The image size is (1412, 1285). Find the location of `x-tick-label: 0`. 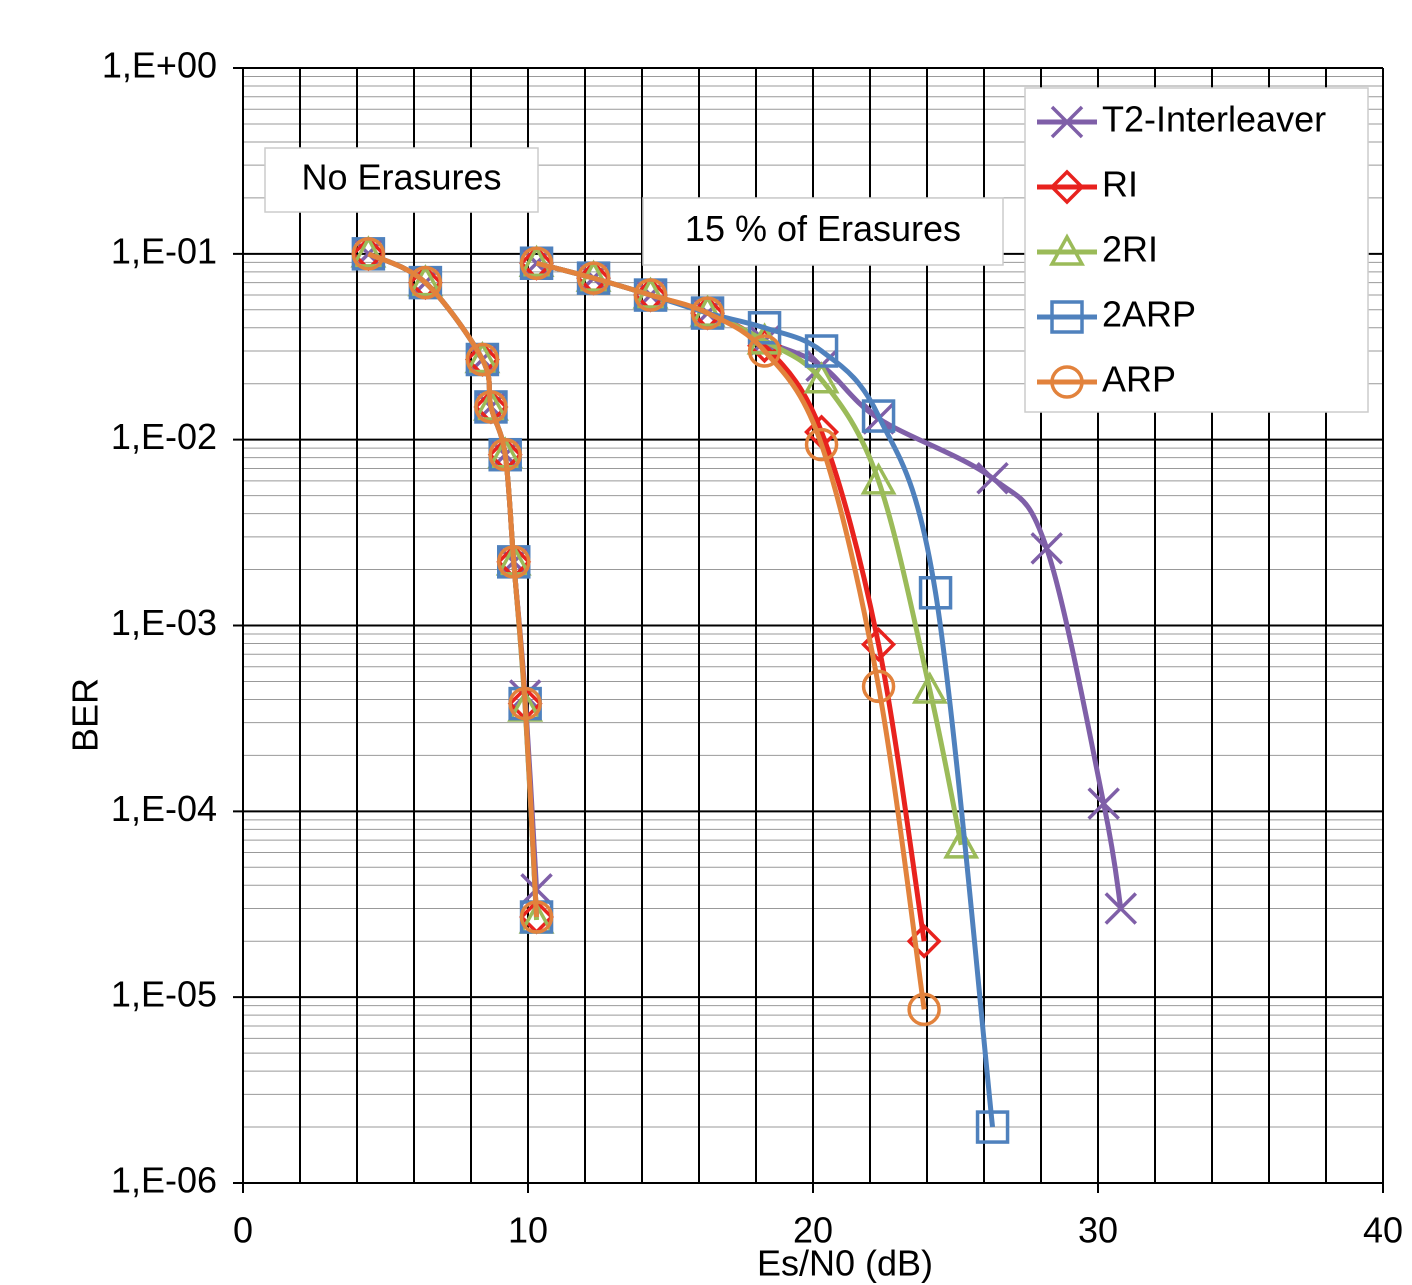

x-tick-label: 0 is located at coordinates (243, 1230).